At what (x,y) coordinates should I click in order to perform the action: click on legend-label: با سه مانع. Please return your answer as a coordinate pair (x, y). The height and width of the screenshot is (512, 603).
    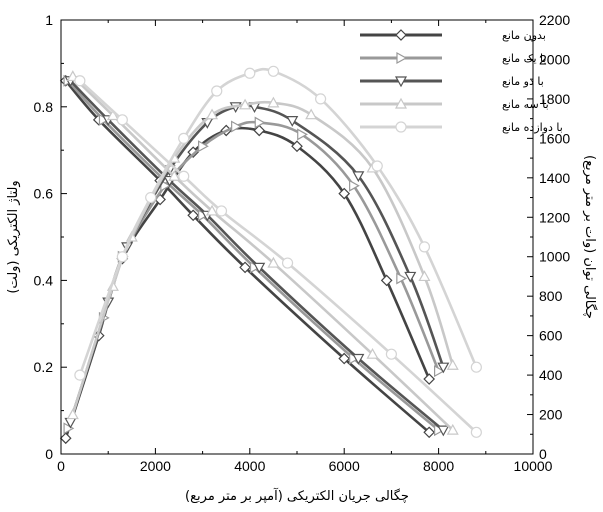
    Looking at the image, I should click on (525, 104).